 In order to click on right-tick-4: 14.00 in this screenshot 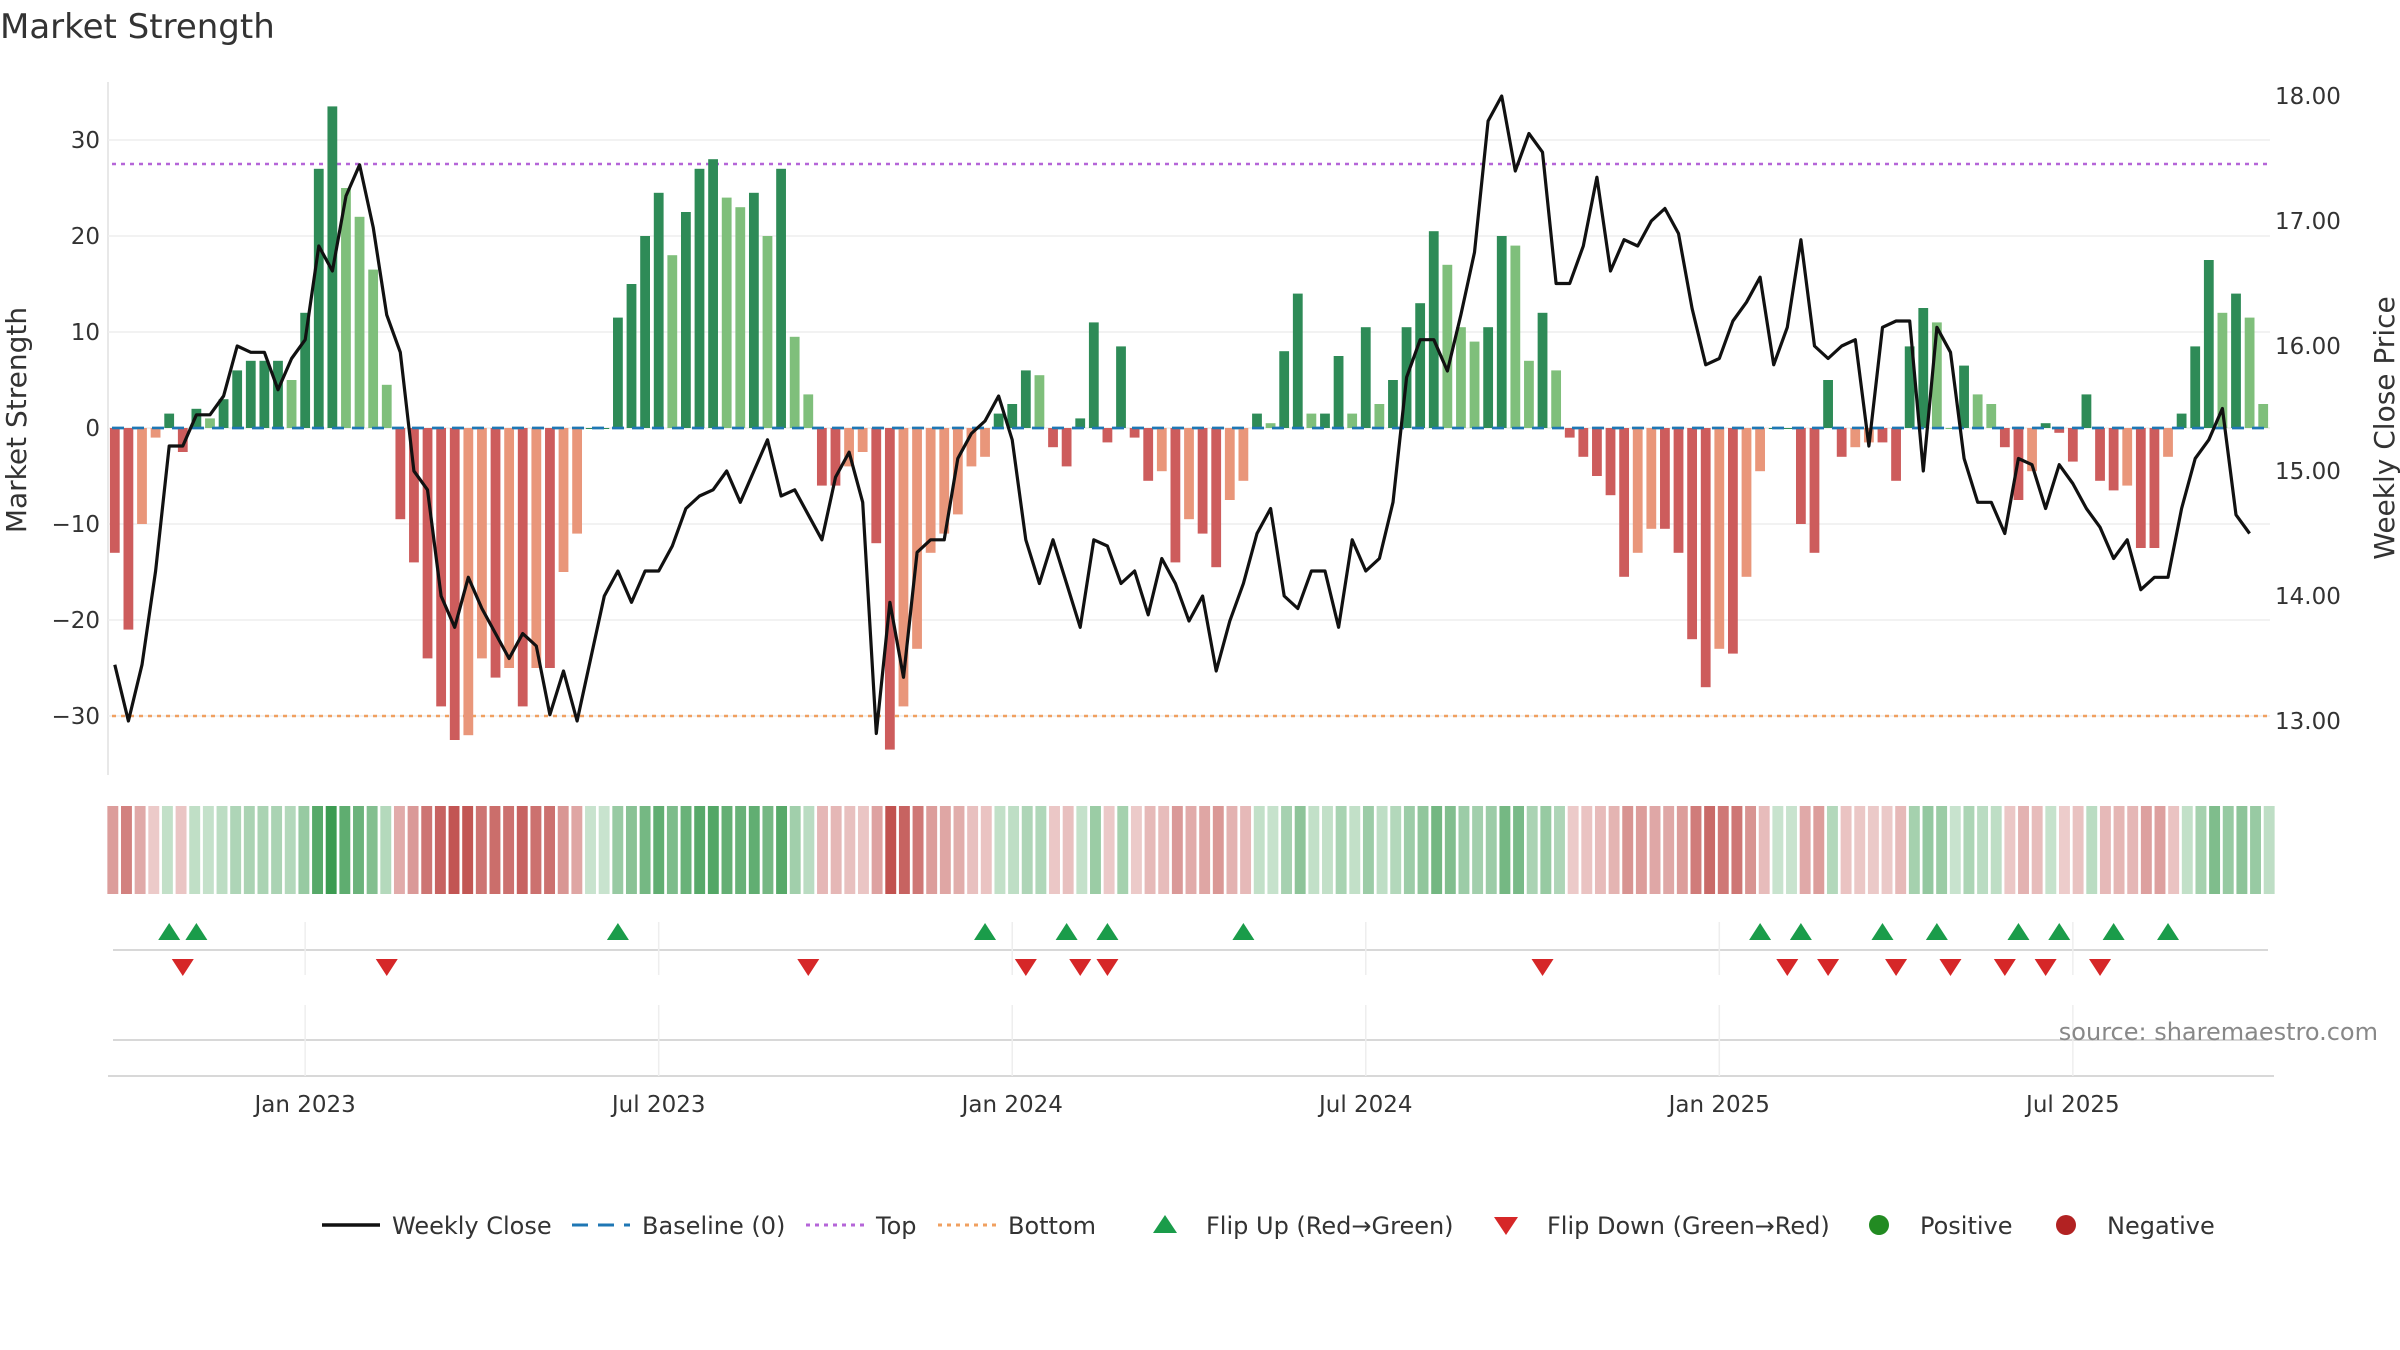, I will do `click(2308, 597)`.